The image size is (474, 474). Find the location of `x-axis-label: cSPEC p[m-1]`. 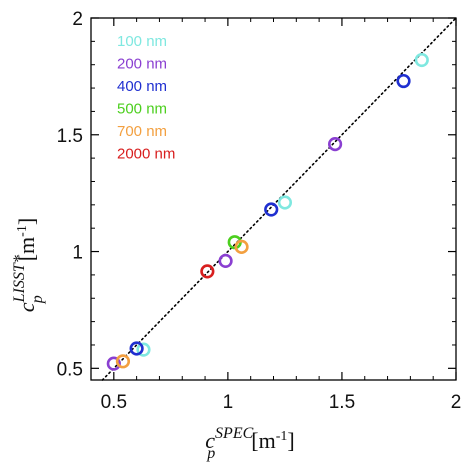

x-axis-label: cSPEC p[m-1] is located at coordinates (249, 443).